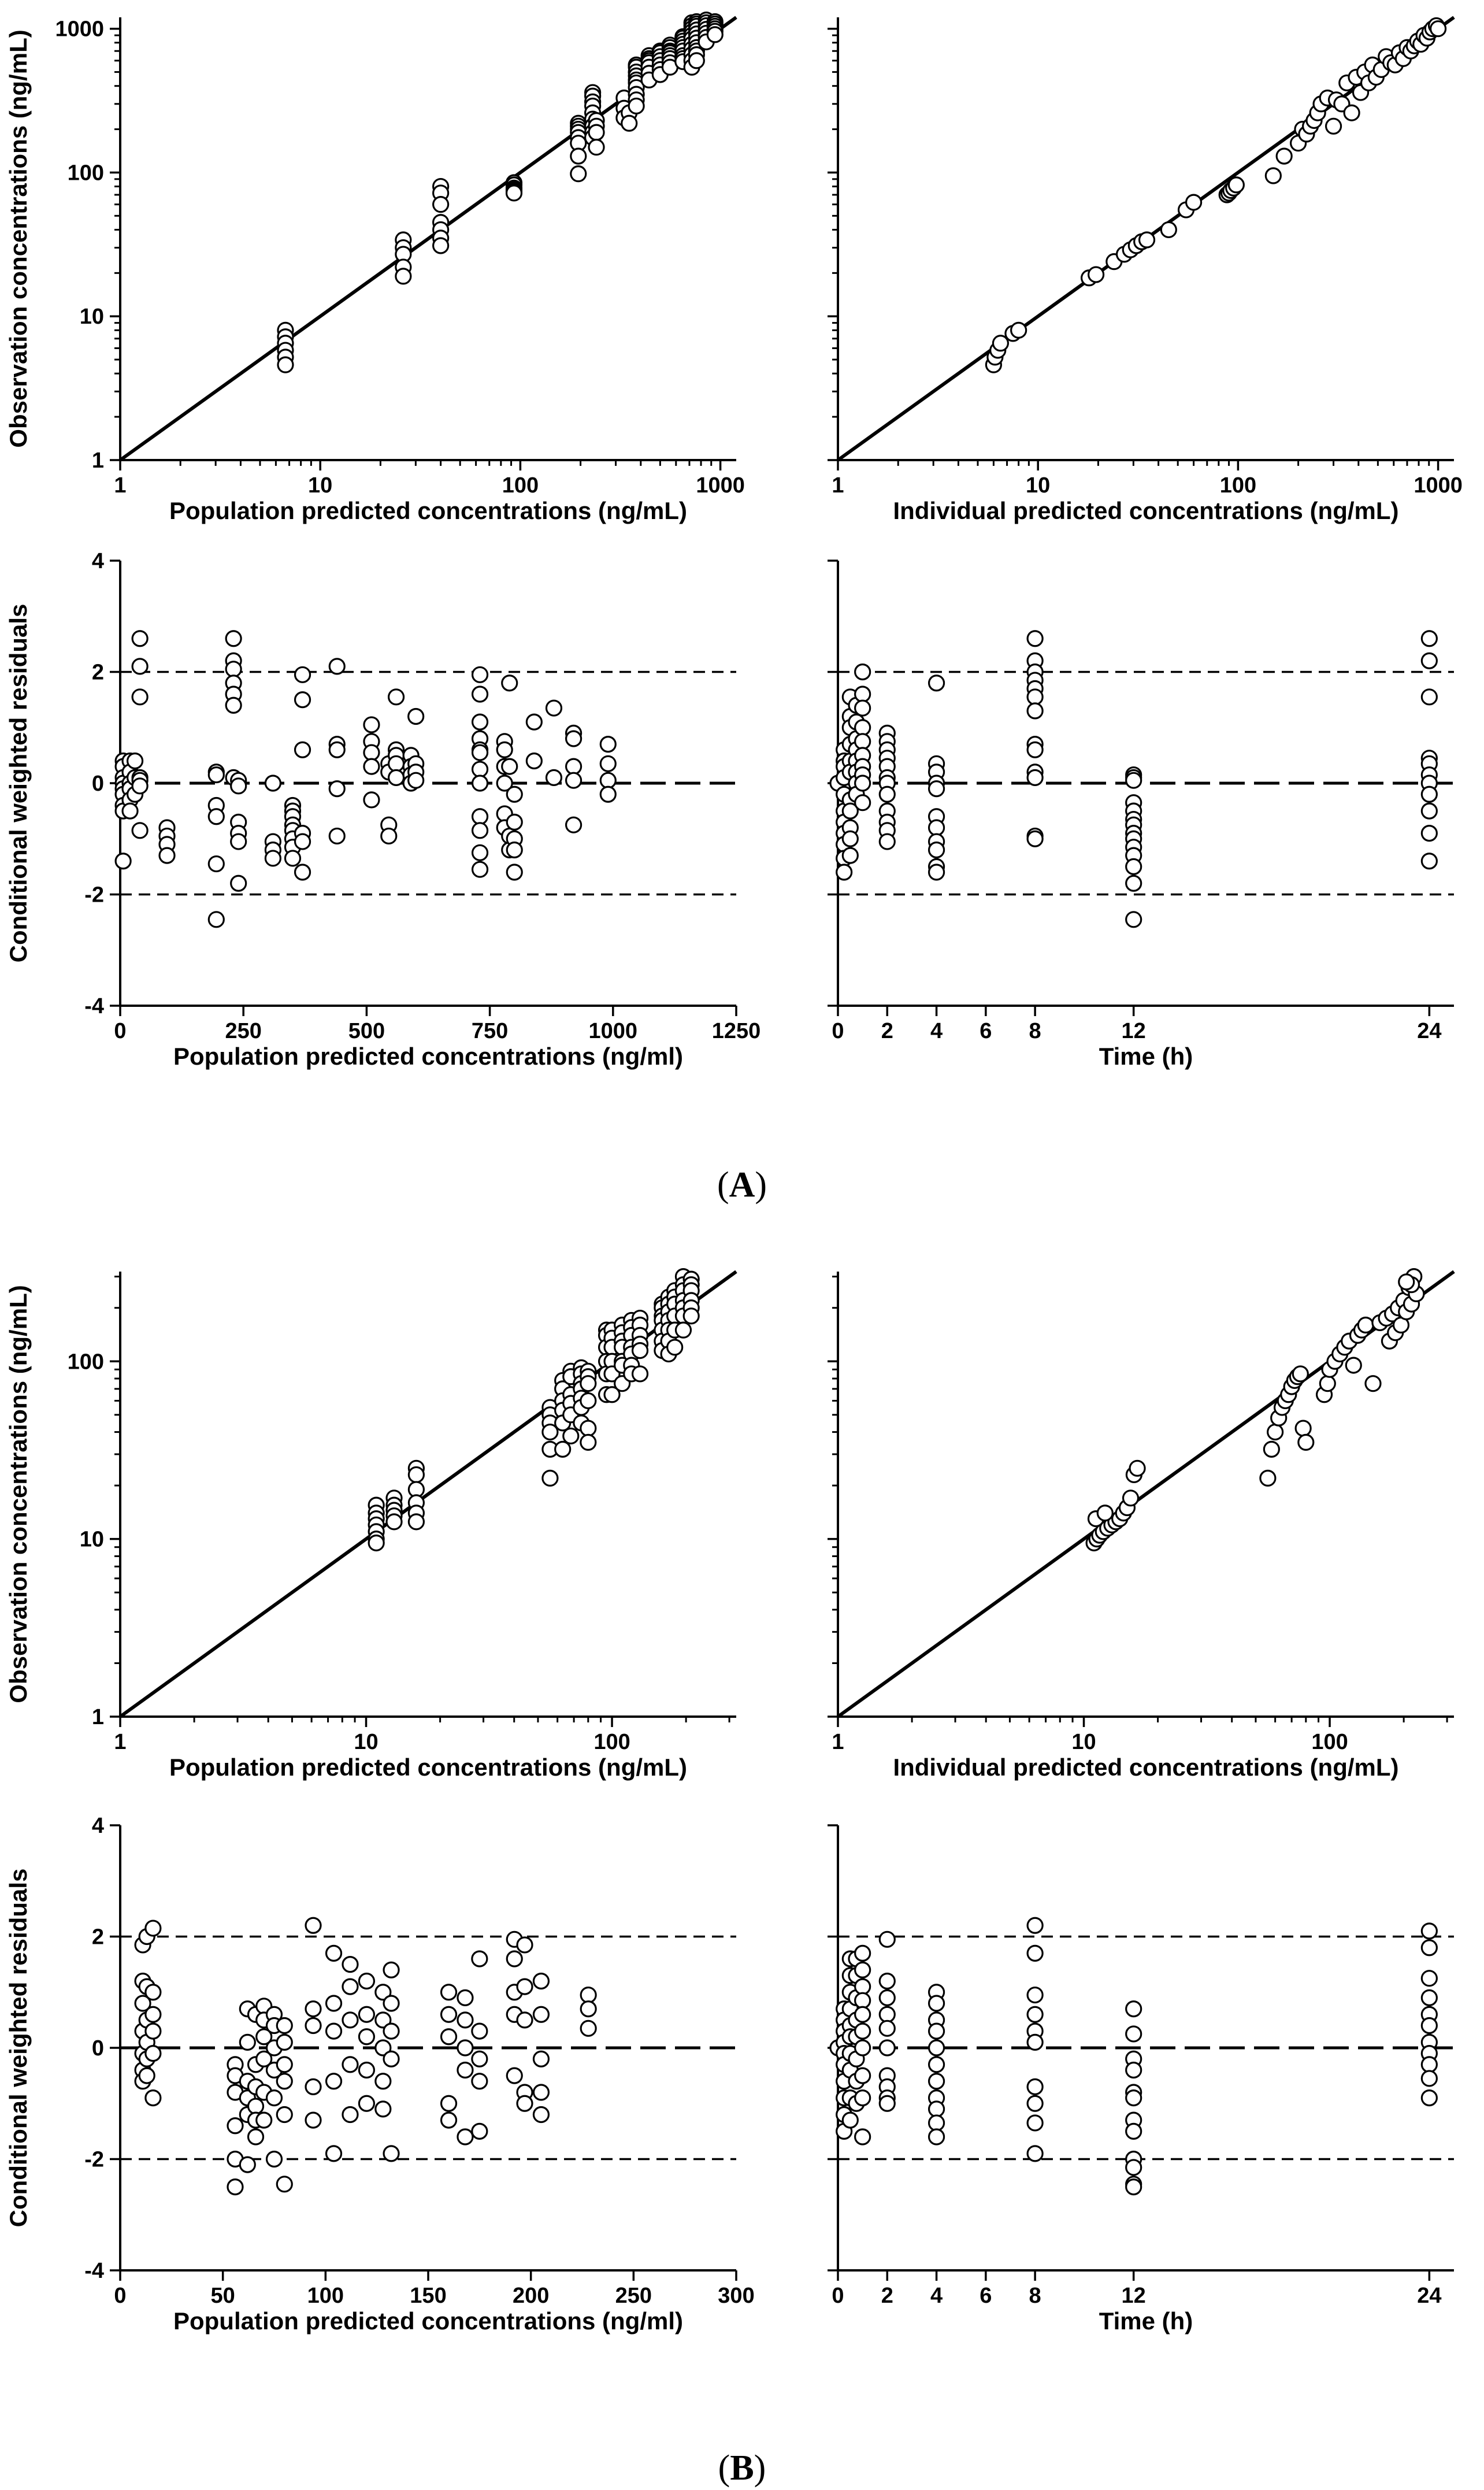 The width and height of the screenshot is (1484, 2490). Describe the element at coordinates (1146, 1057) in the screenshot. I see `x-axis-label: Time (h)` at that location.